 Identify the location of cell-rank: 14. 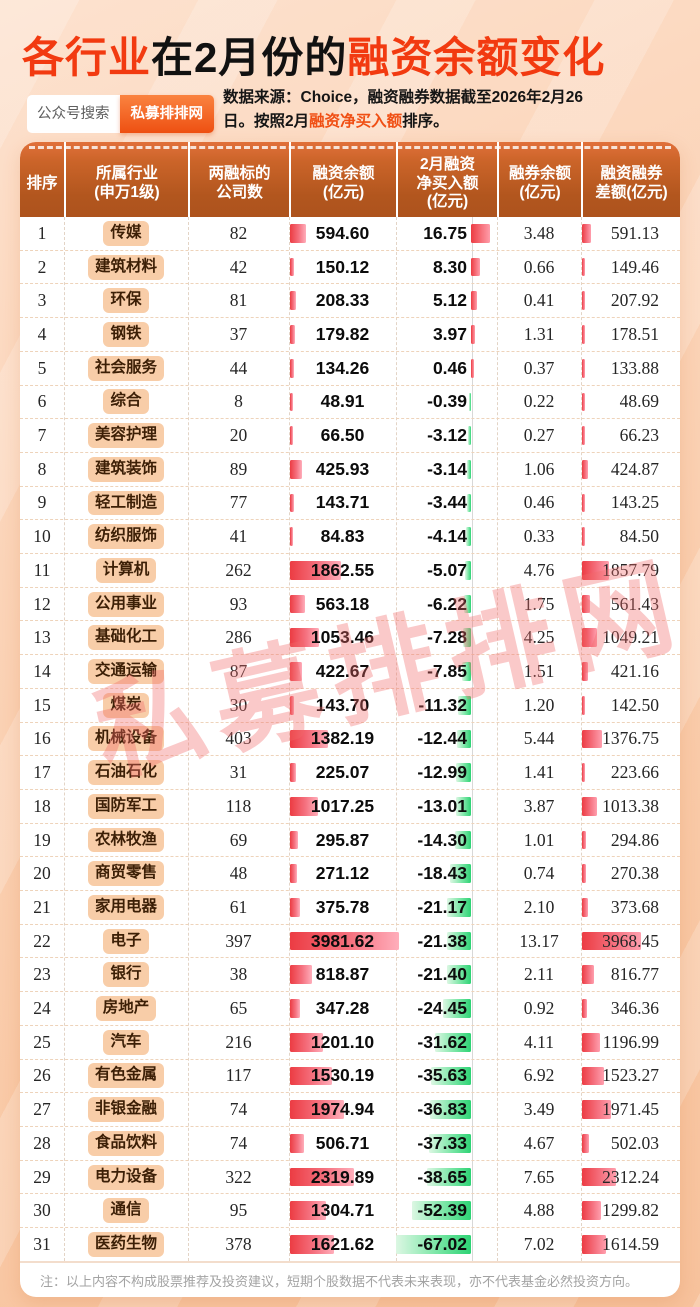
(42, 670).